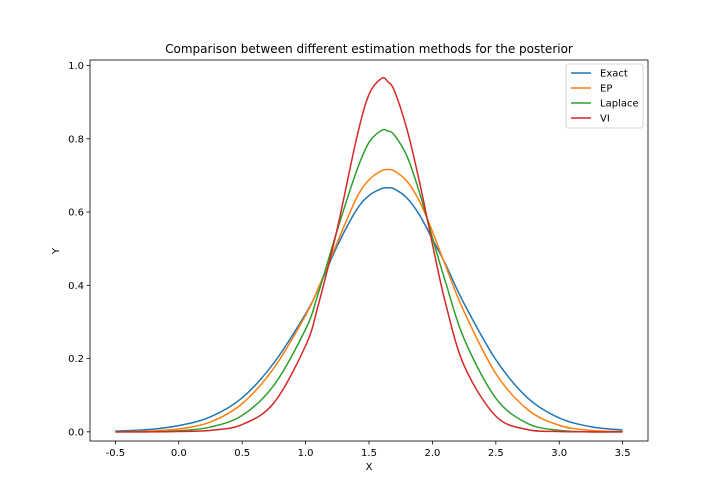  What do you see at coordinates (76, 286) in the screenshot?
I see `y-tick-label: 0.4` at bounding box center [76, 286].